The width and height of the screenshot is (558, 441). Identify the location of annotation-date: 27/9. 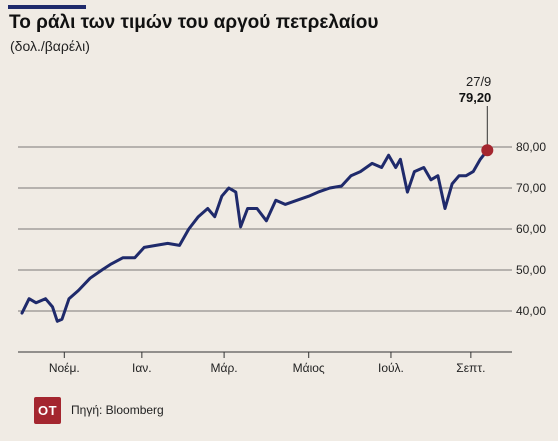
(478, 81).